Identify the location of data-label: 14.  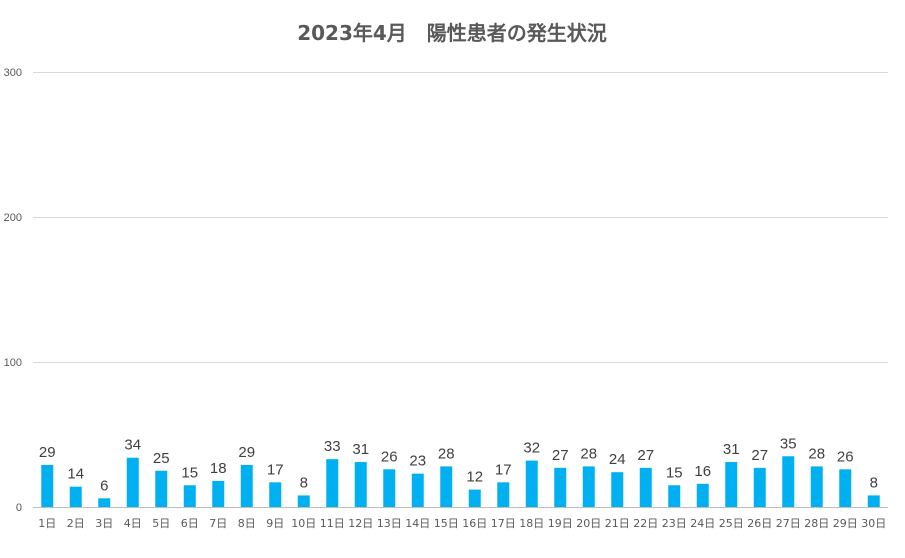
(75, 474).